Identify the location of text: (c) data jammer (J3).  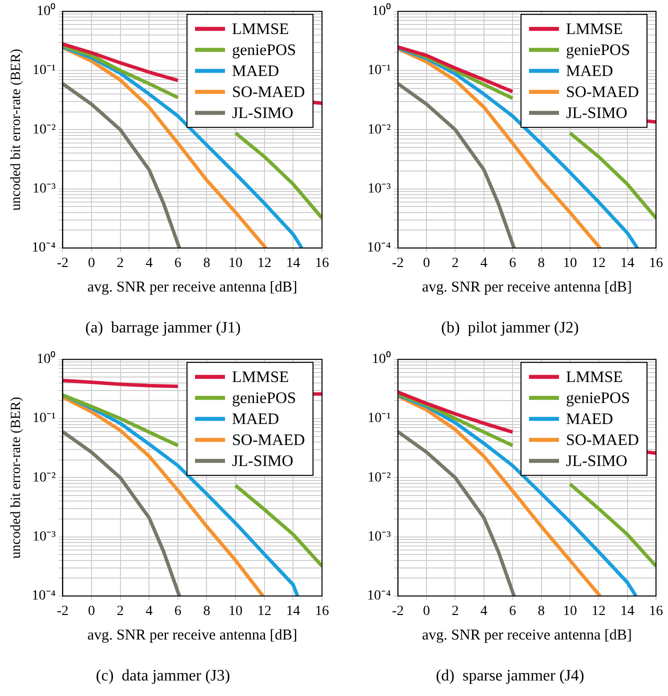
(163, 676).